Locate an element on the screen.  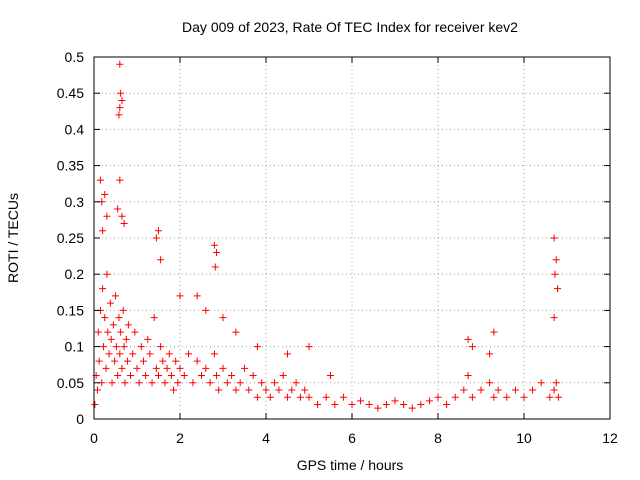
y-tick-label: 0 is located at coordinates (80, 419).